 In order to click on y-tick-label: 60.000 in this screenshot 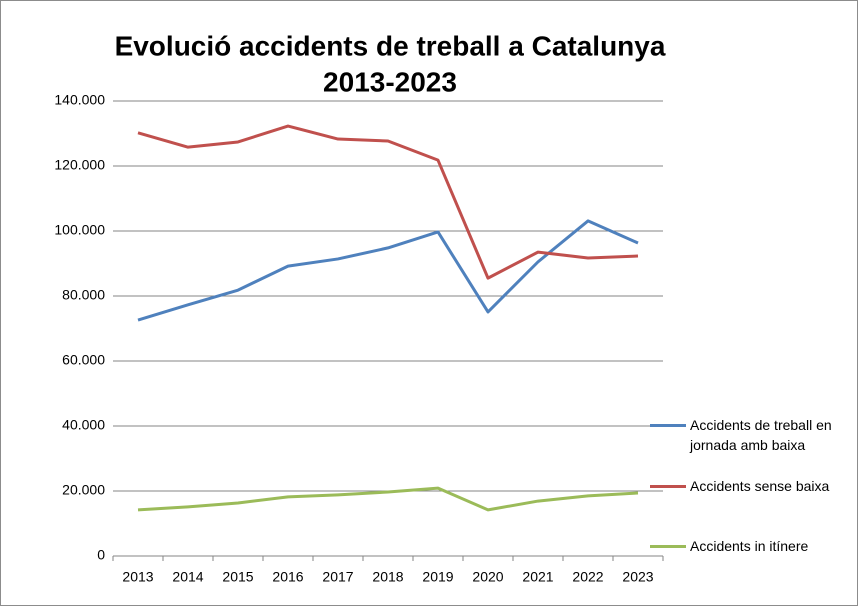, I will do `click(83, 360)`.